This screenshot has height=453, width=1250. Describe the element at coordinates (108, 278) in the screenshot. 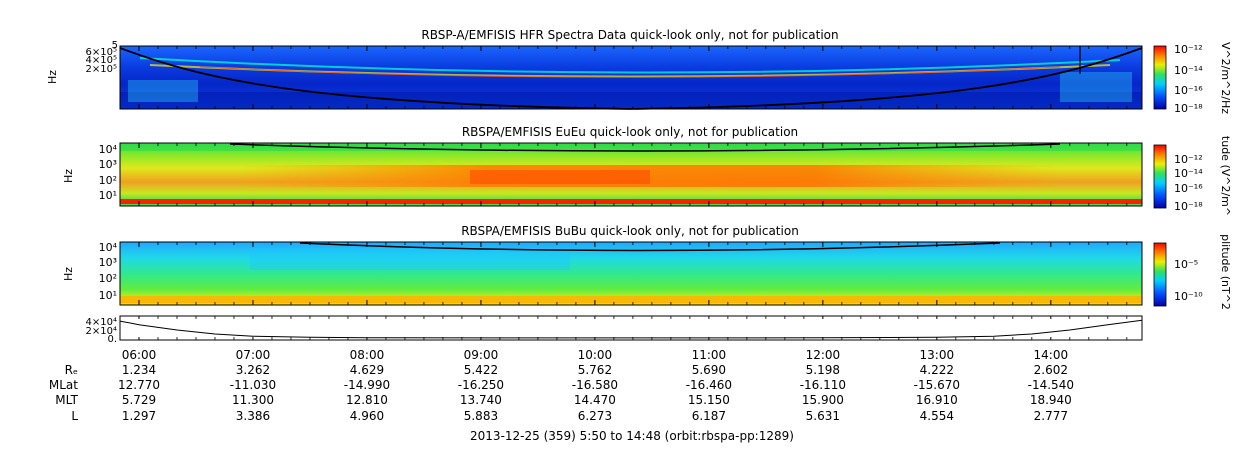

I see `bubu-ytick-3: 10²` at that location.